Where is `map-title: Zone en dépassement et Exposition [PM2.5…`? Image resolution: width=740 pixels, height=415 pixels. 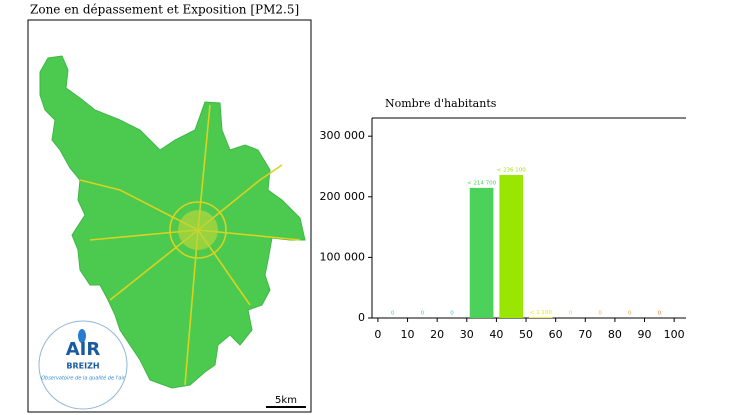
map-title: Zone en dépassement et Exposition [PM2.5… is located at coordinates (164, 10).